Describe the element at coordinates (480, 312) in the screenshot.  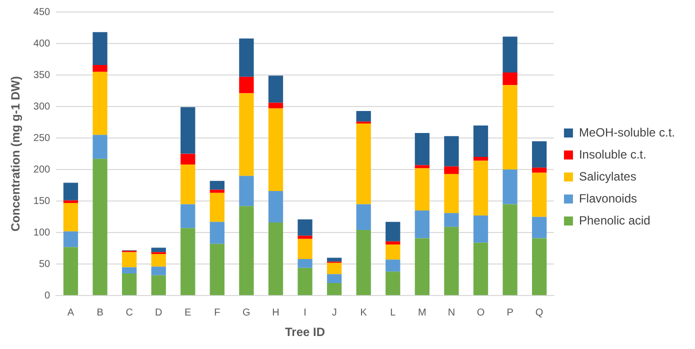
I see `x-tick-label: O` at that location.